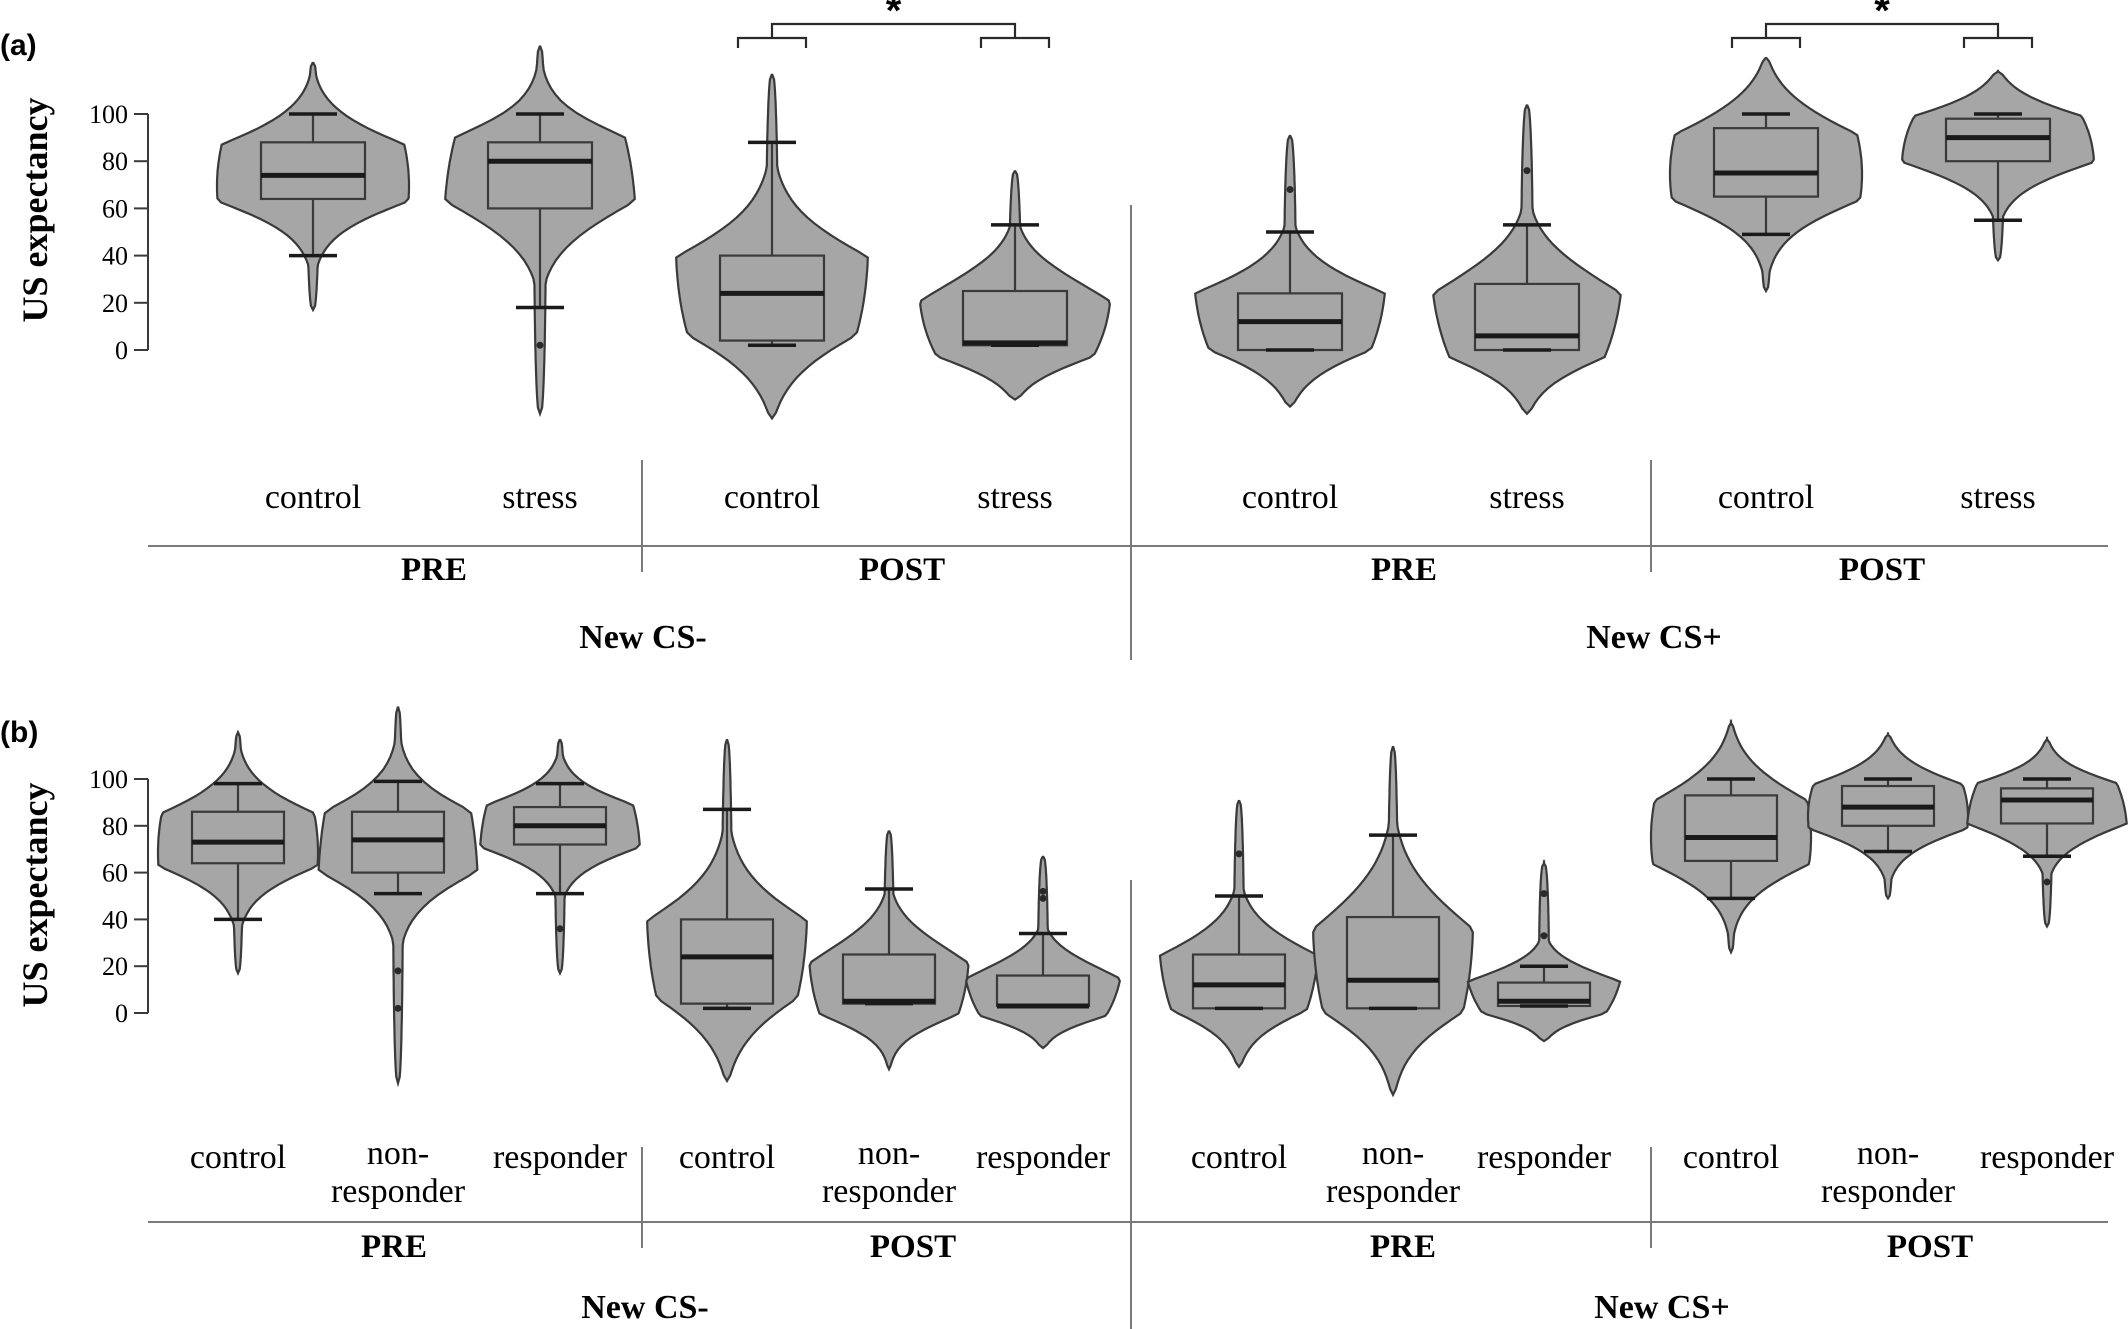  Describe the element at coordinates (18, 45) in the screenshot. I see `panel-label-a: (a)` at that location.